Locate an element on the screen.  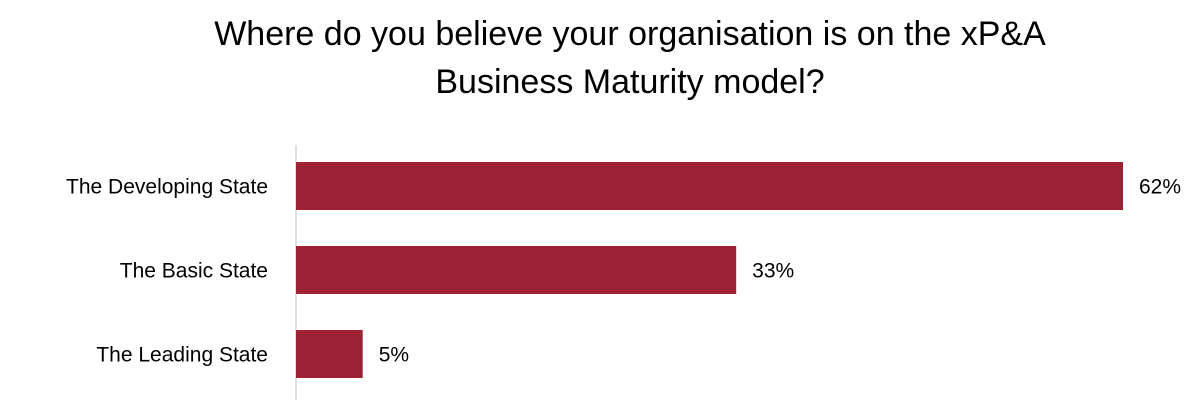
value-label: 62% is located at coordinates (1160, 187).